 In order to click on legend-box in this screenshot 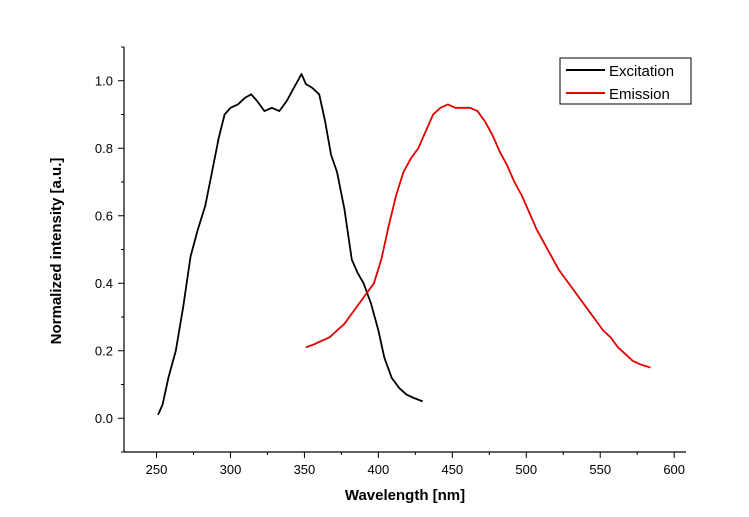, I will do `click(625, 81)`.